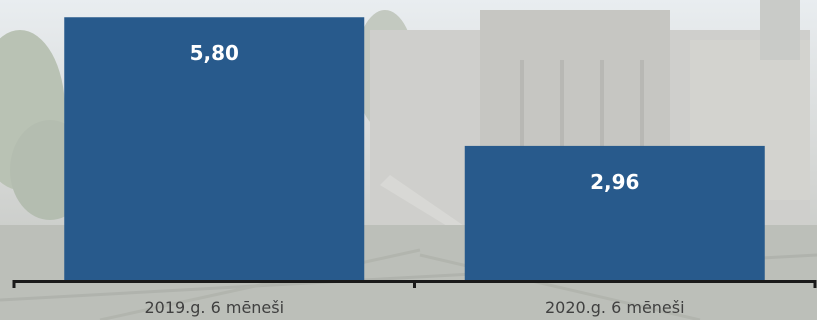  Describe the element at coordinates (214, 53) in the screenshot. I see `bar-value-label-1: 5,80` at that location.